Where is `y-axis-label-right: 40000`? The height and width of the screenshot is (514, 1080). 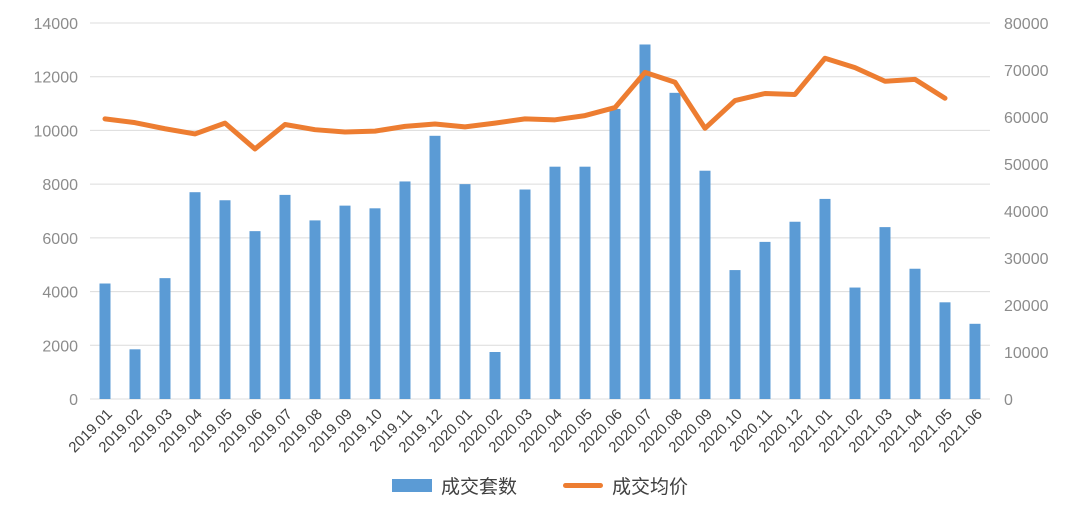
y-axis-label-right: 40000 is located at coordinates (1026, 212).